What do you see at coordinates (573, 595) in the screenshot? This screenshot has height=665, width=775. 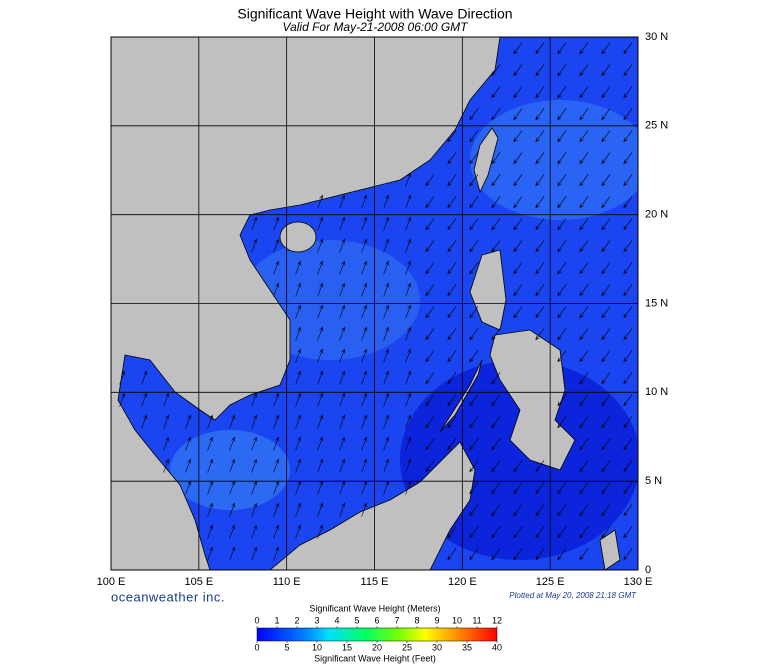 I see `plotted-note: Plotted at May 20, 2008 21:18 GMT` at bounding box center [573, 595].